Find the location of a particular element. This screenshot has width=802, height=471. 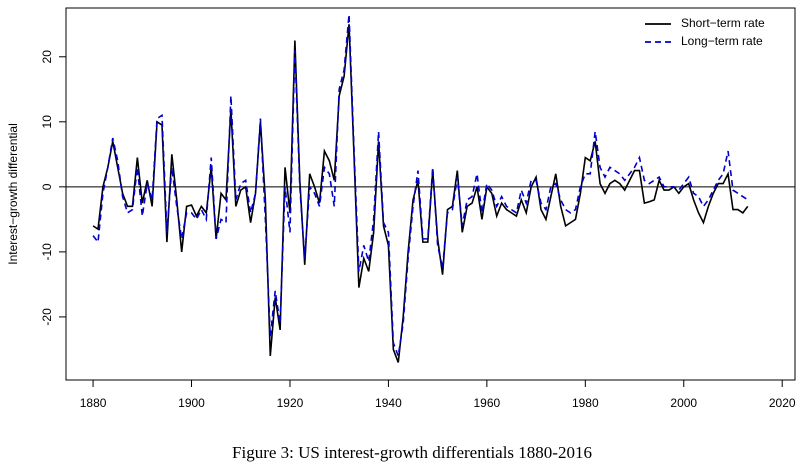

x-tick-label: 1880 is located at coordinates (93, 403).